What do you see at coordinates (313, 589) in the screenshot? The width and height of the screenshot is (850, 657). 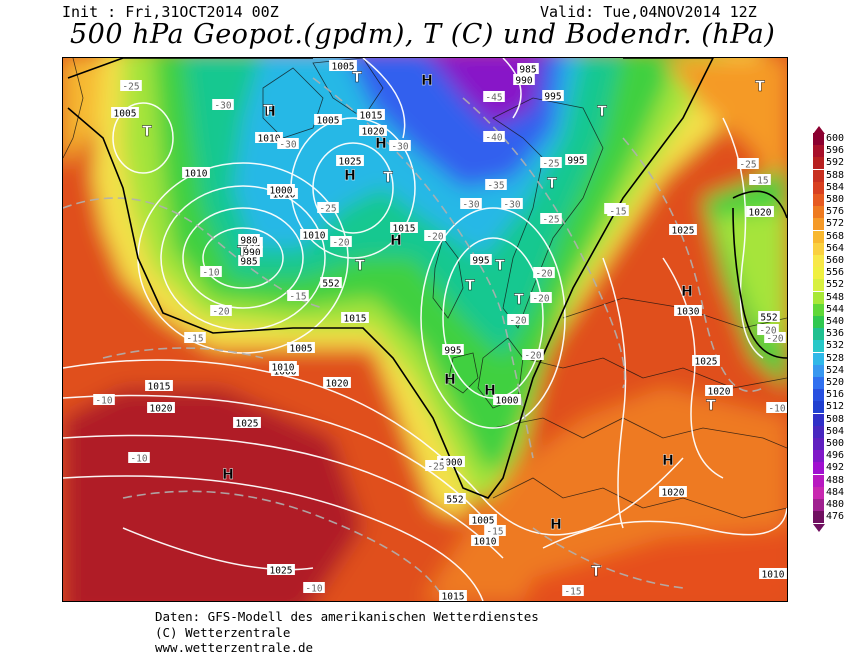 I see `temperature-label: -10` at bounding box center [313, 589].